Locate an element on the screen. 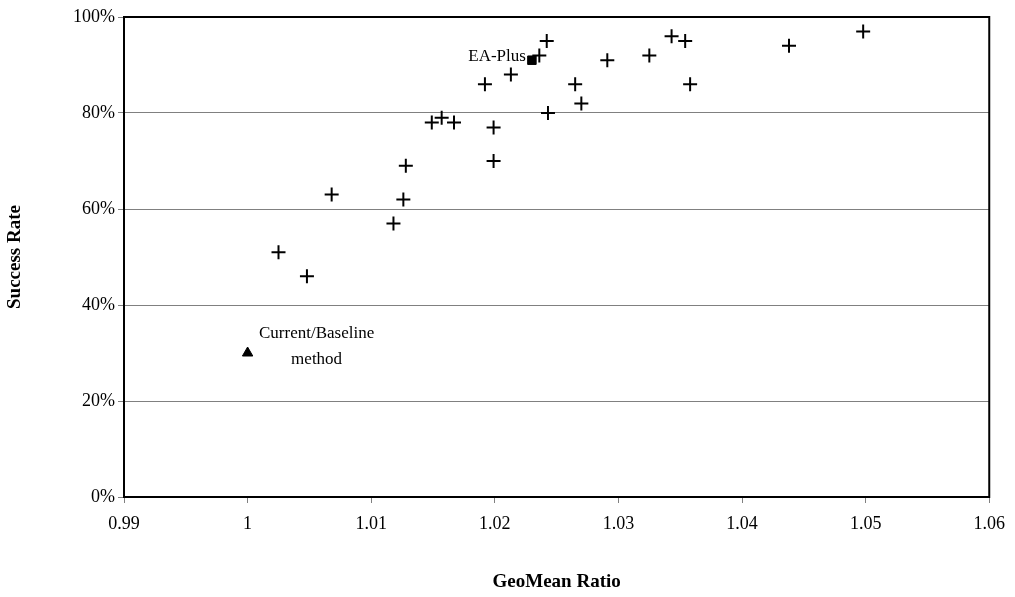  y-tick-label: 20% is located at coordinates (98, 399).